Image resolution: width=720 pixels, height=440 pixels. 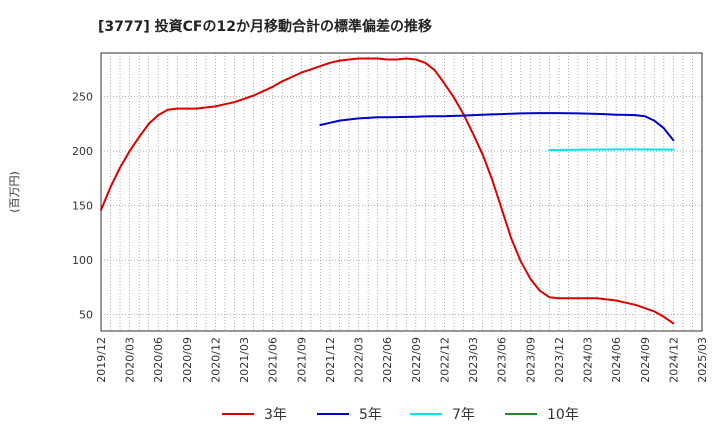 What do you see at coordinates (301, 360) in the screenshot?
I see `x-tick-label: 2021/09` at bounding box center [301, 360].